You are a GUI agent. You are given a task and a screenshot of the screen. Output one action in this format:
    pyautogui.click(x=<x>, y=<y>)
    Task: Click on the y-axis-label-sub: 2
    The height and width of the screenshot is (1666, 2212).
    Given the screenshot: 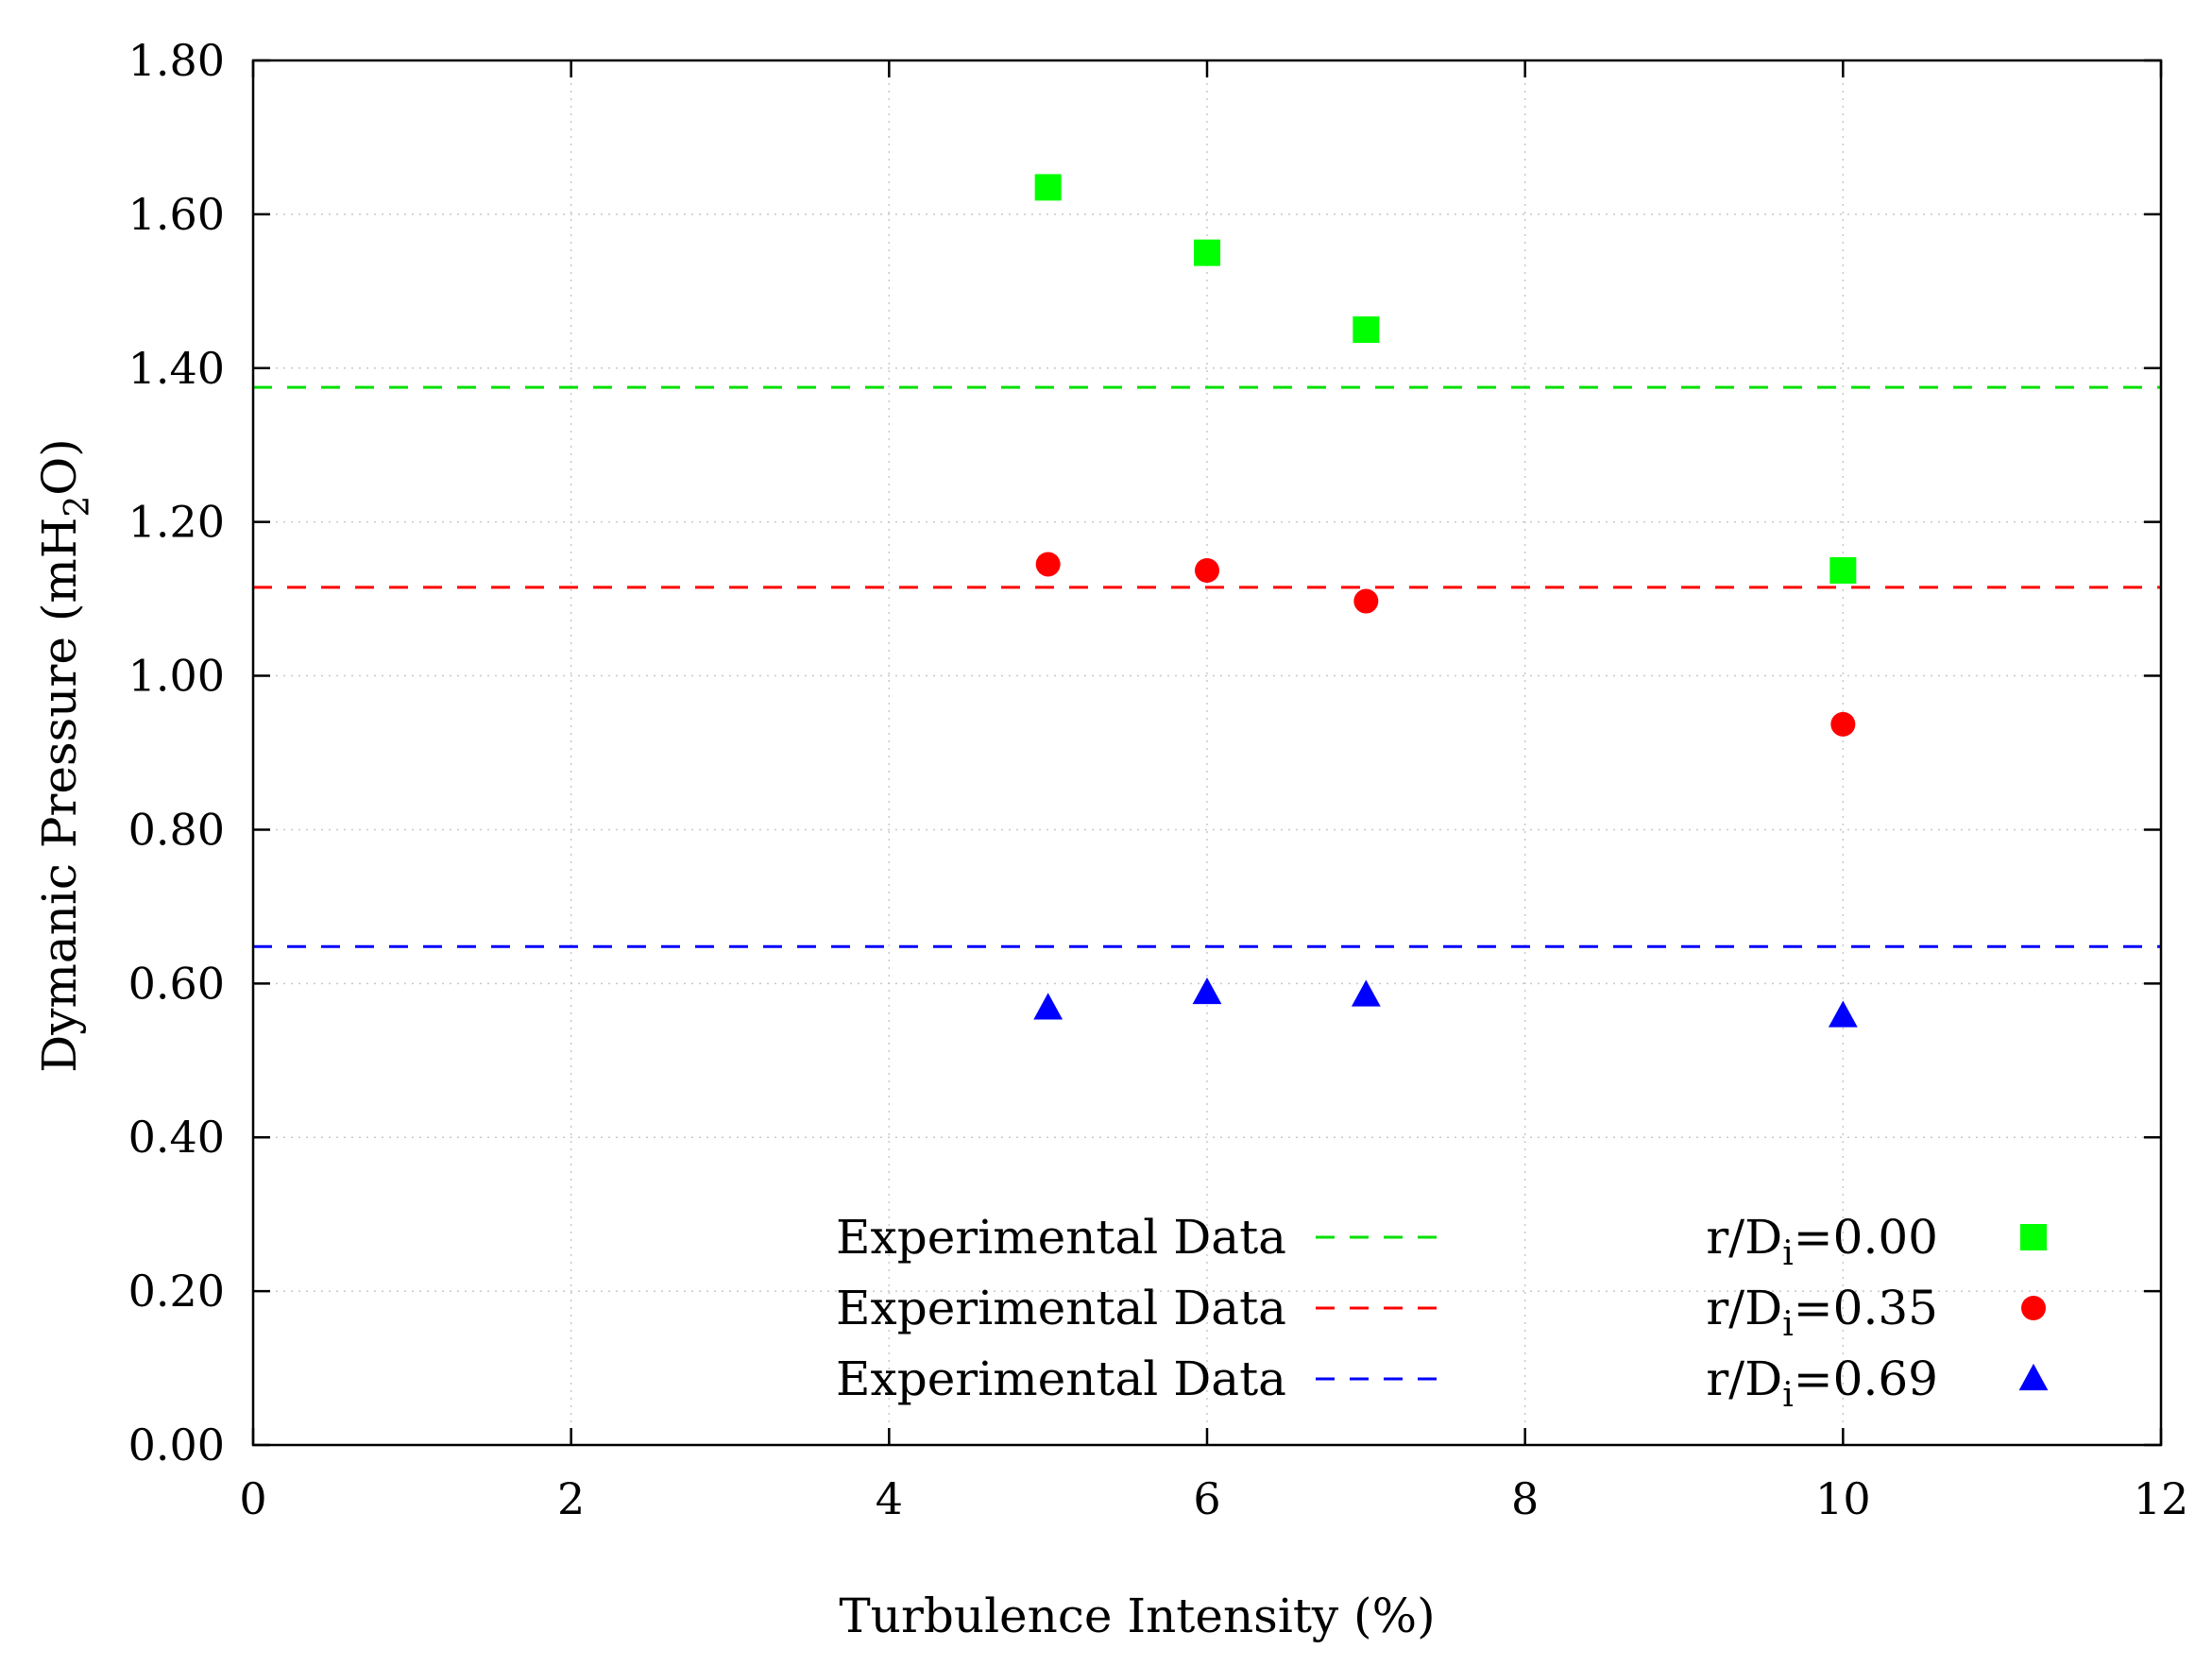 What is the action you would take?
    pyautogui.click(x=78, y=507)
    